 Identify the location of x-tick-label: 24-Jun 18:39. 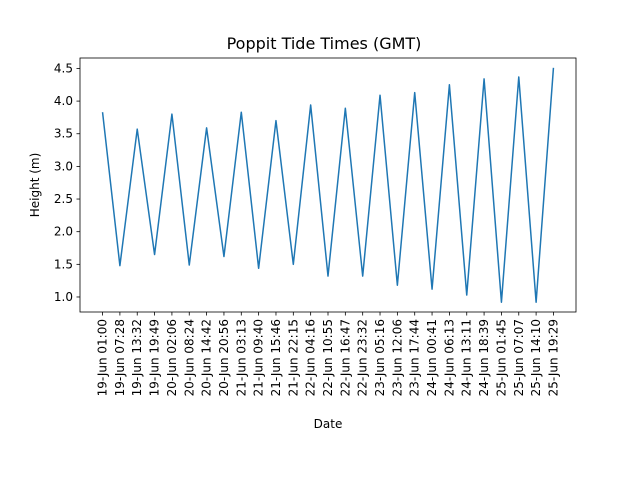
(484, 357).